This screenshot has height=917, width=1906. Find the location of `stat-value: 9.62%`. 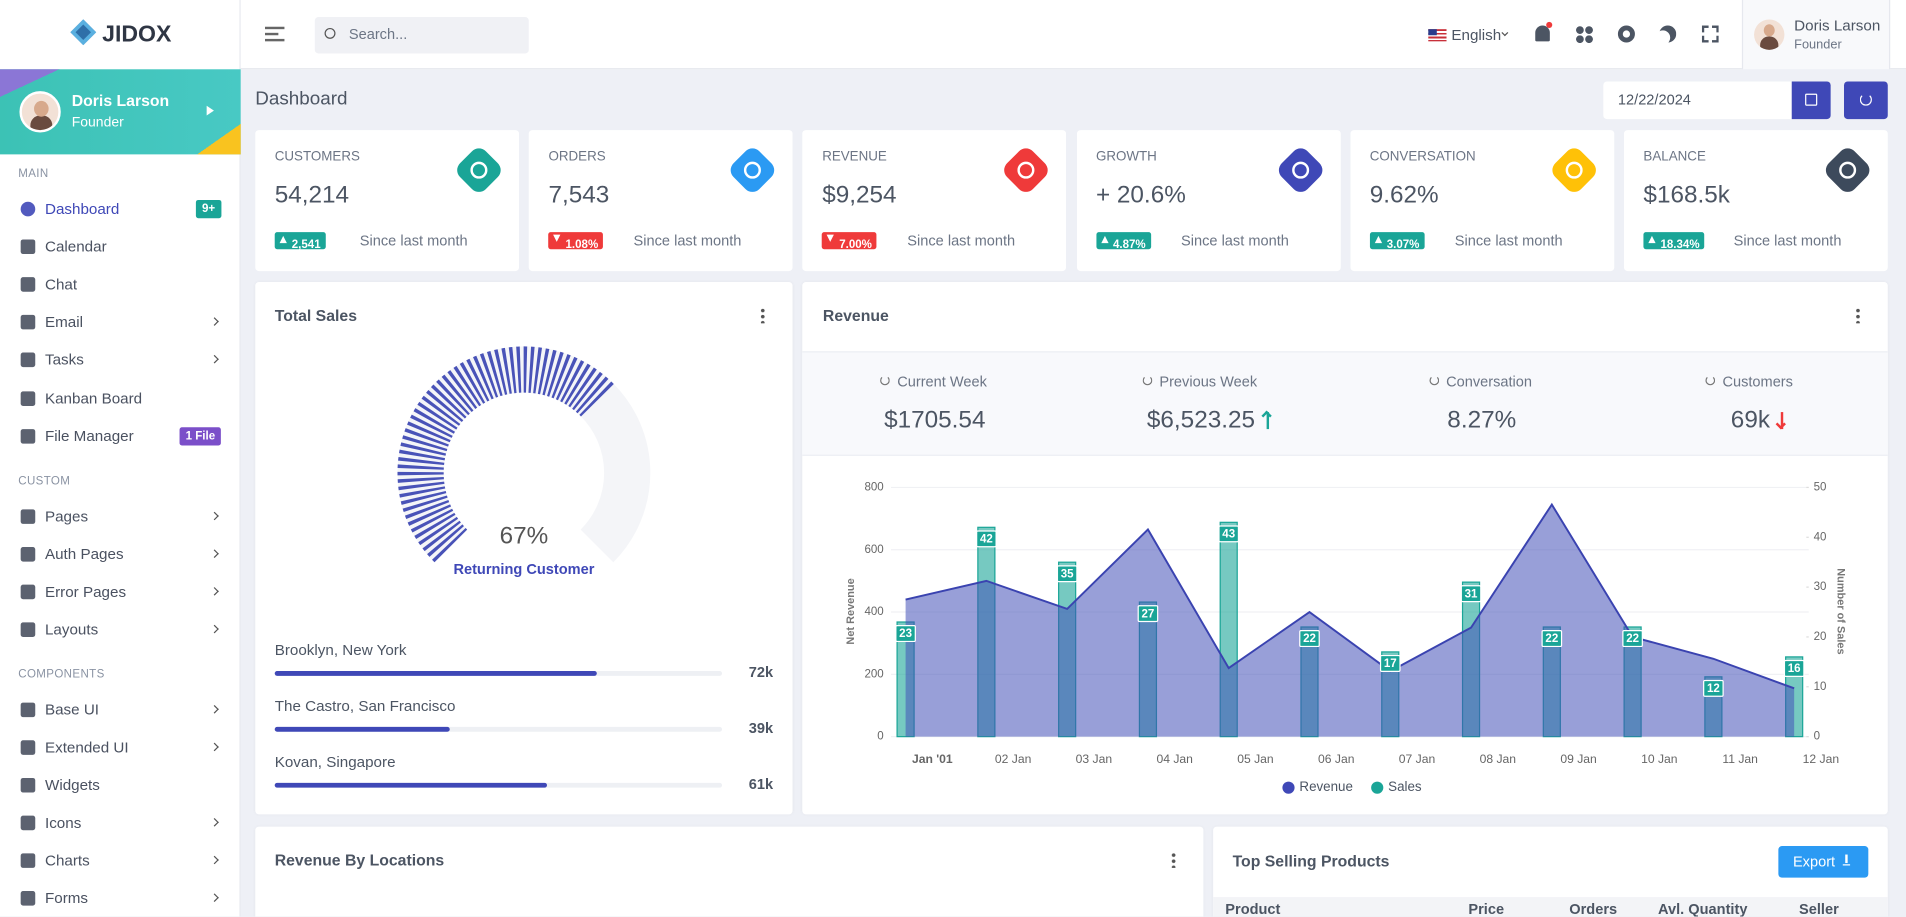

stat-value: 9.62% is located at coordinates (1404, 195).